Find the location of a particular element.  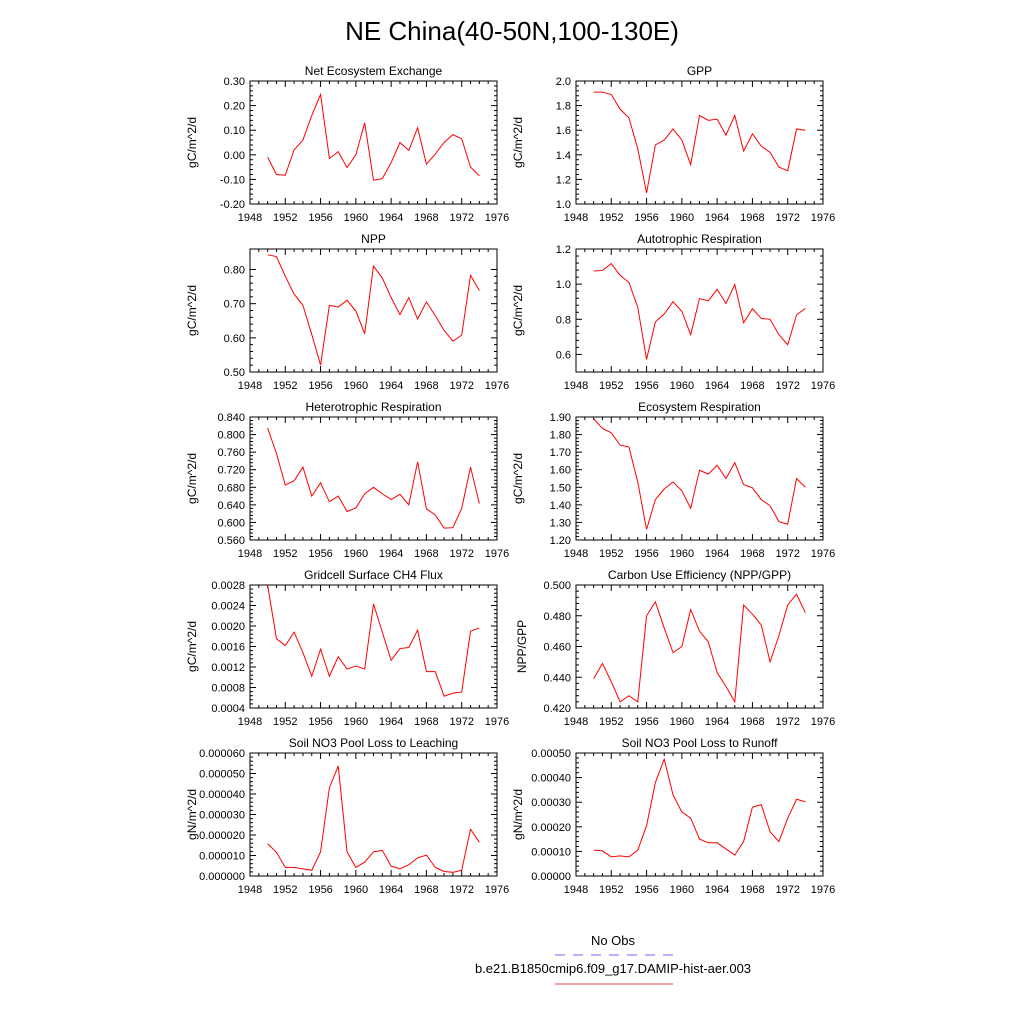

y-tick-label: 0.500 is located at coordinates (557, 586).